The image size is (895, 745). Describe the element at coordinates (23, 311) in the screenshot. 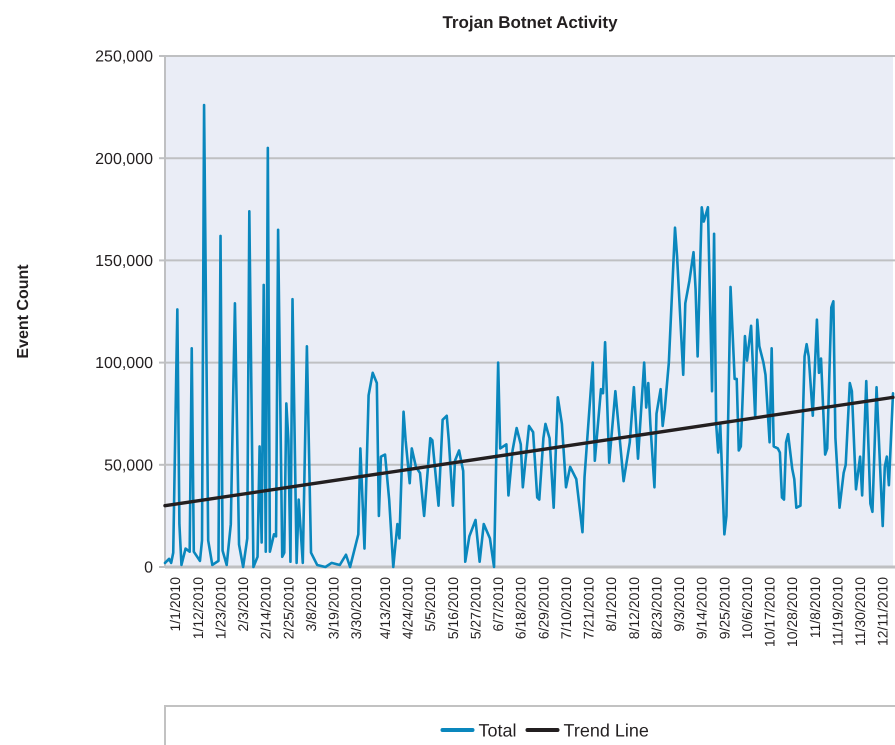

I see `y-axis-title: Event Count` at that location.